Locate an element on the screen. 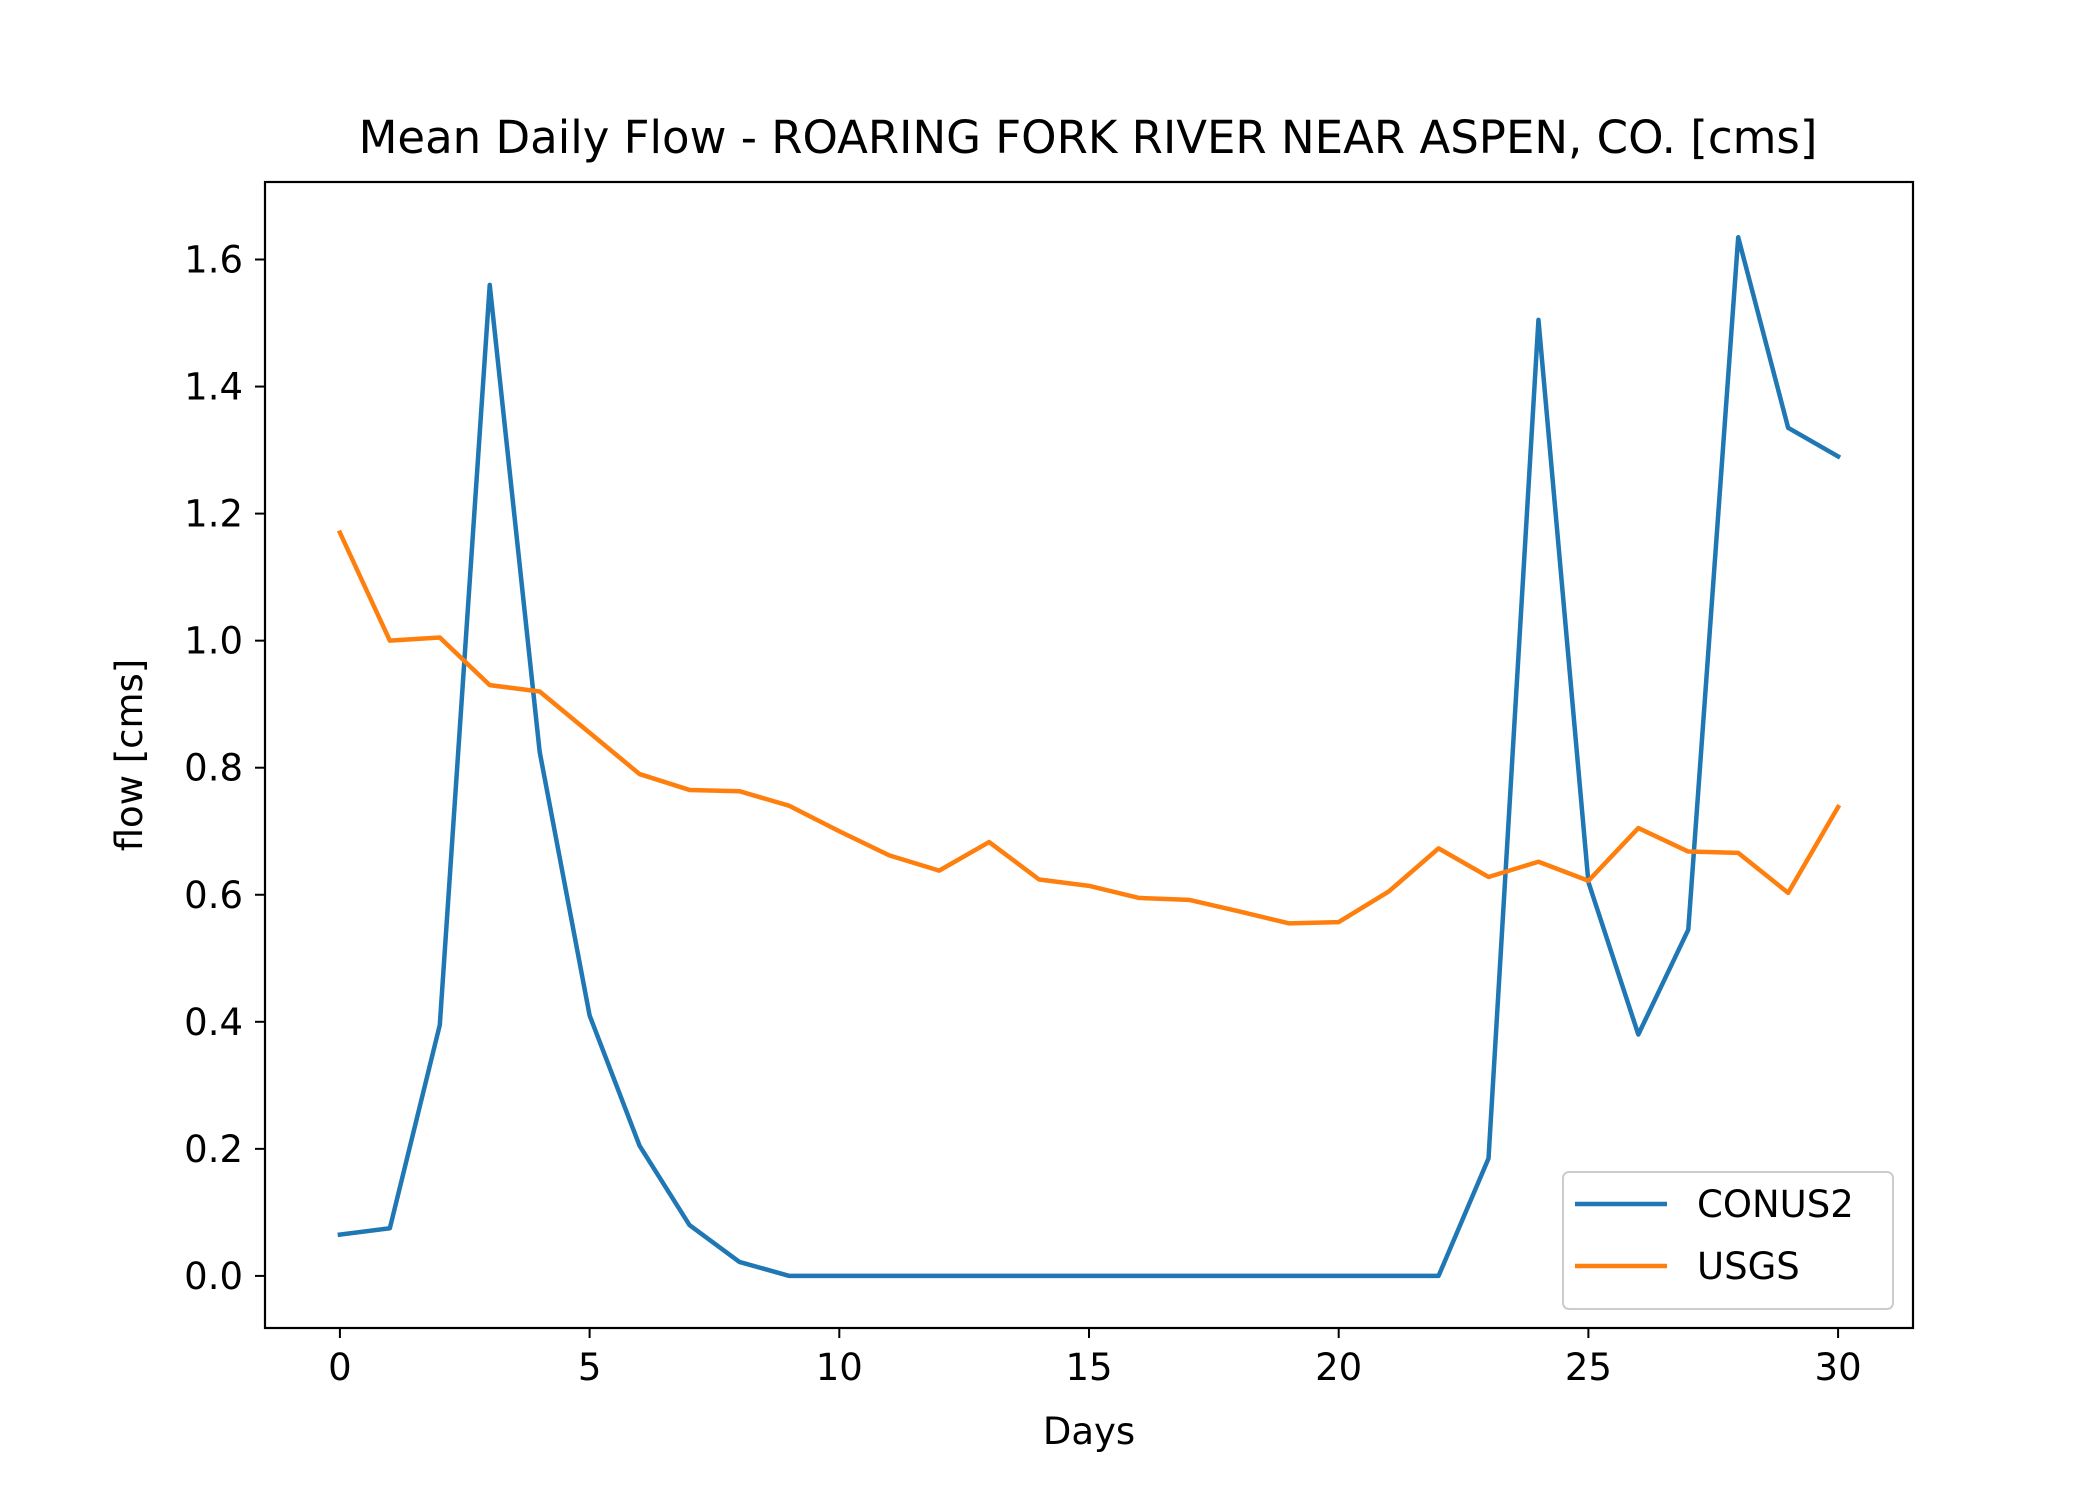  x-tick-label: 10 is located at coordinates (839, 1367).